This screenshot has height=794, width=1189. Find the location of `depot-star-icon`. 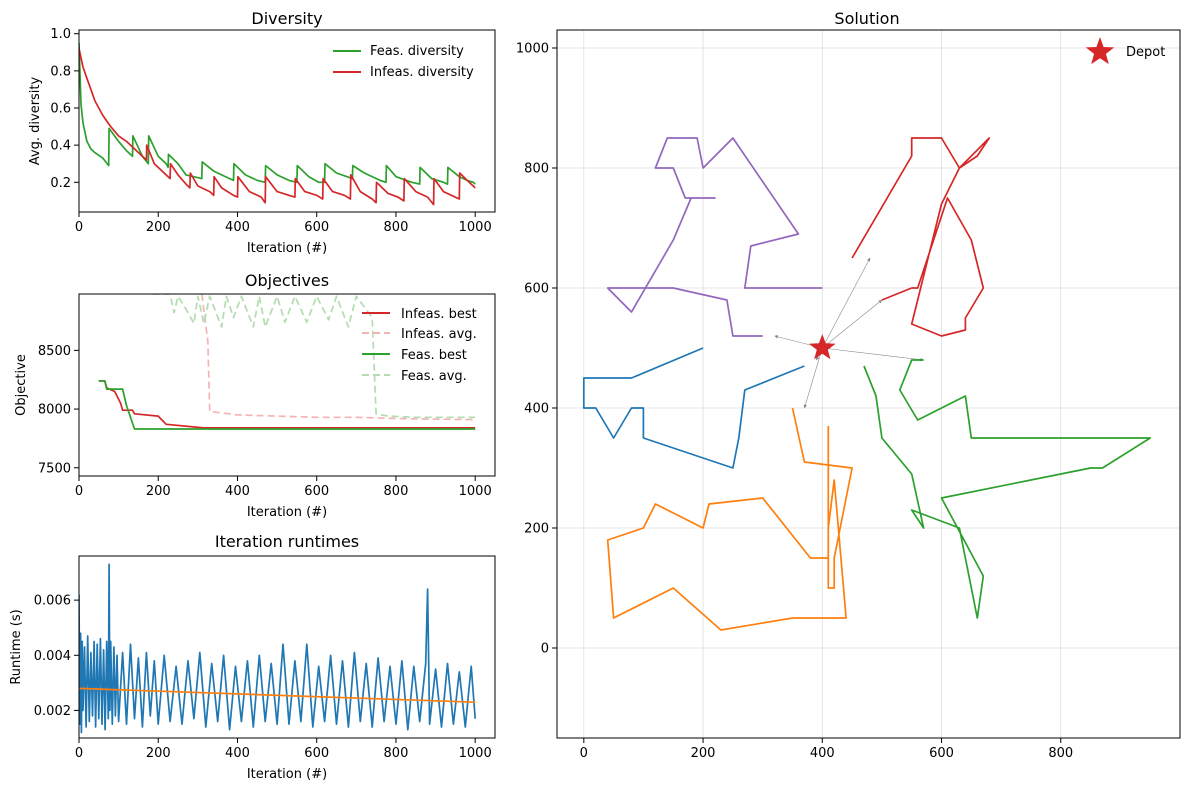

depot-star-icon is located at coordinates (822, 347).